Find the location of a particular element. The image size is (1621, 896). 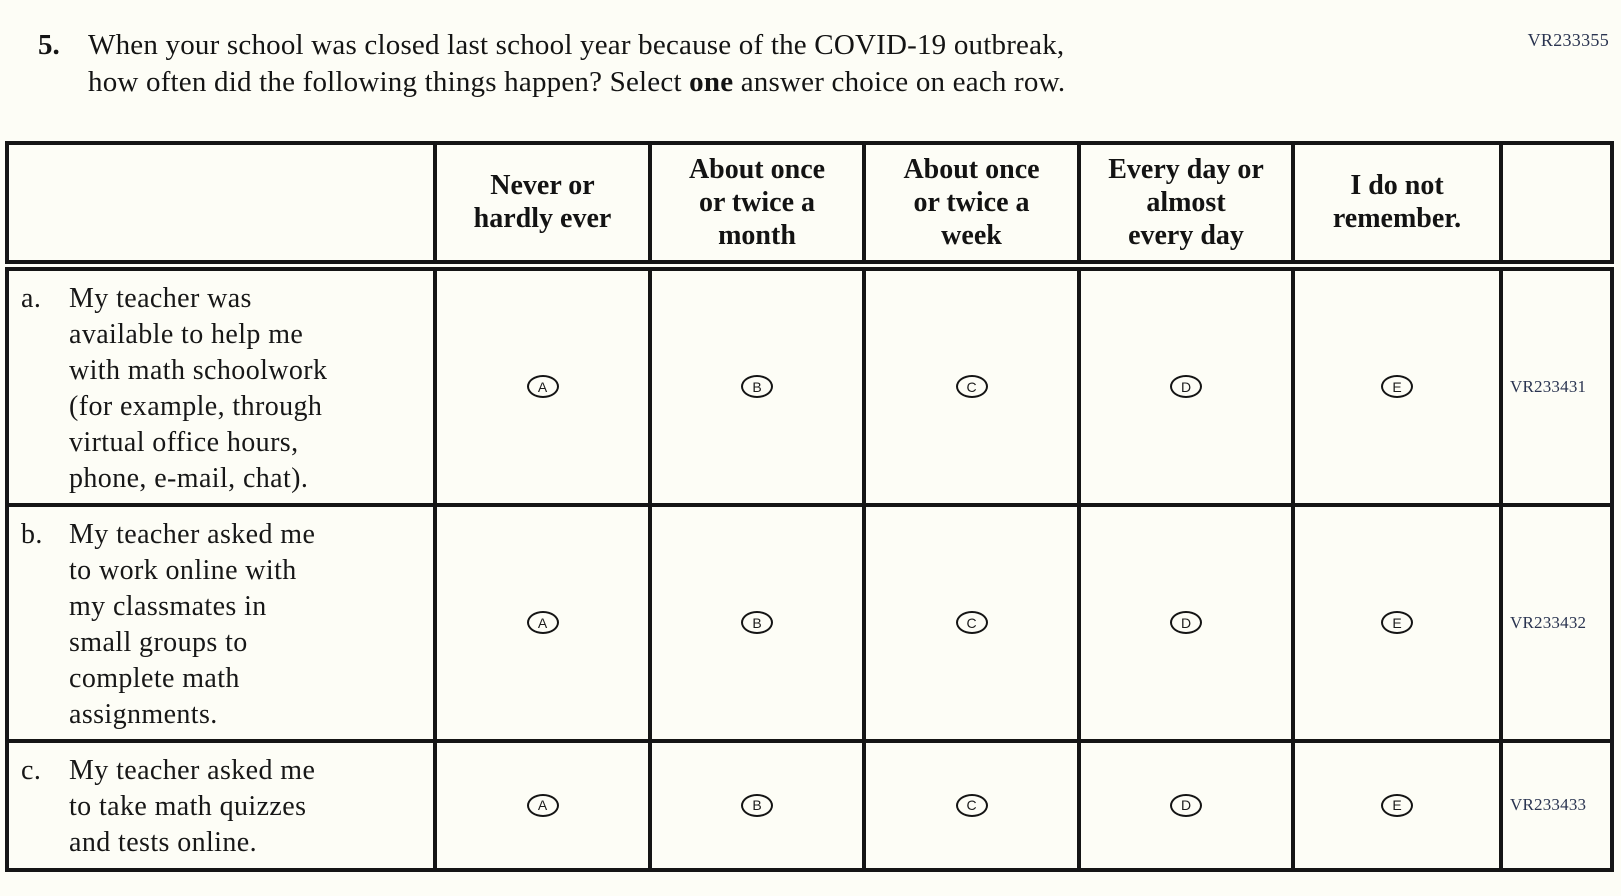

cell-c-remember: E is located at coordinates (1397, 805).